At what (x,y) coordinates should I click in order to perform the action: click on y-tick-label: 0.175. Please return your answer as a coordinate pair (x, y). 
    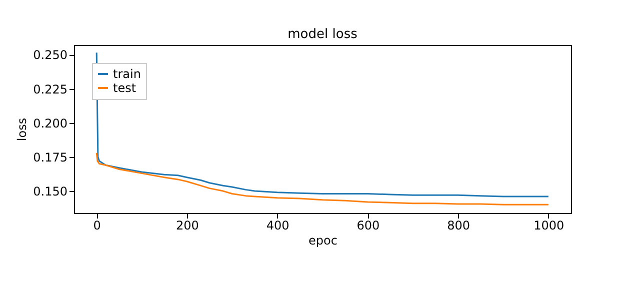
    Looking at the image, I should click on (50, 157).